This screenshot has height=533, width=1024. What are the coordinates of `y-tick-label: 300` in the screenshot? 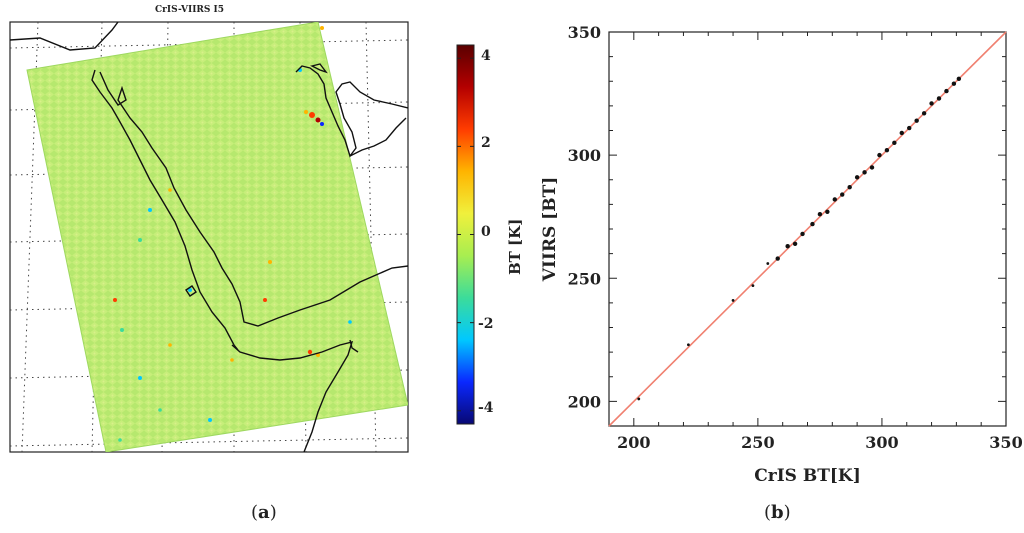 It's located at (584, 155).